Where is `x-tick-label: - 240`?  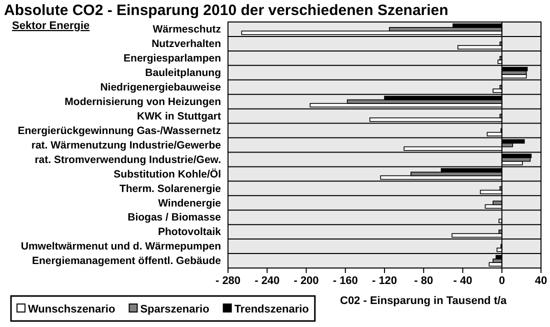
x-tick-label: - 240 is located at coordinates (267, 280).